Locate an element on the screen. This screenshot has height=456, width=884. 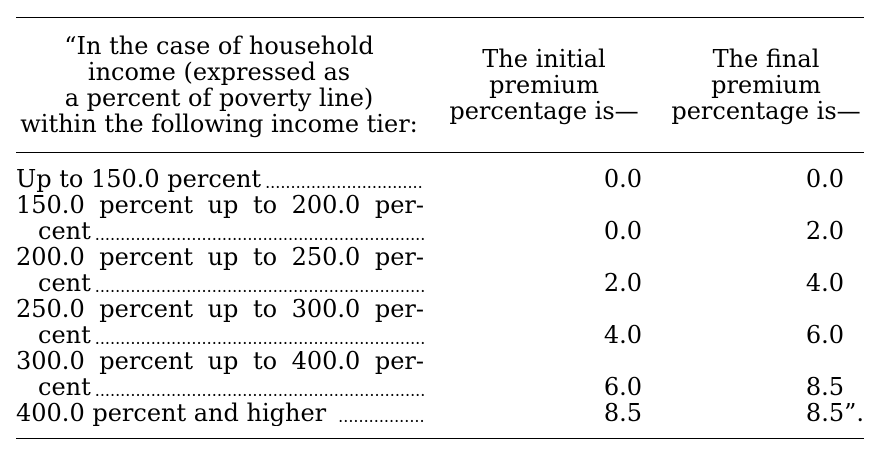
header-initial-premium: The initial premium percentage is— is located at coordinates (544, 85).